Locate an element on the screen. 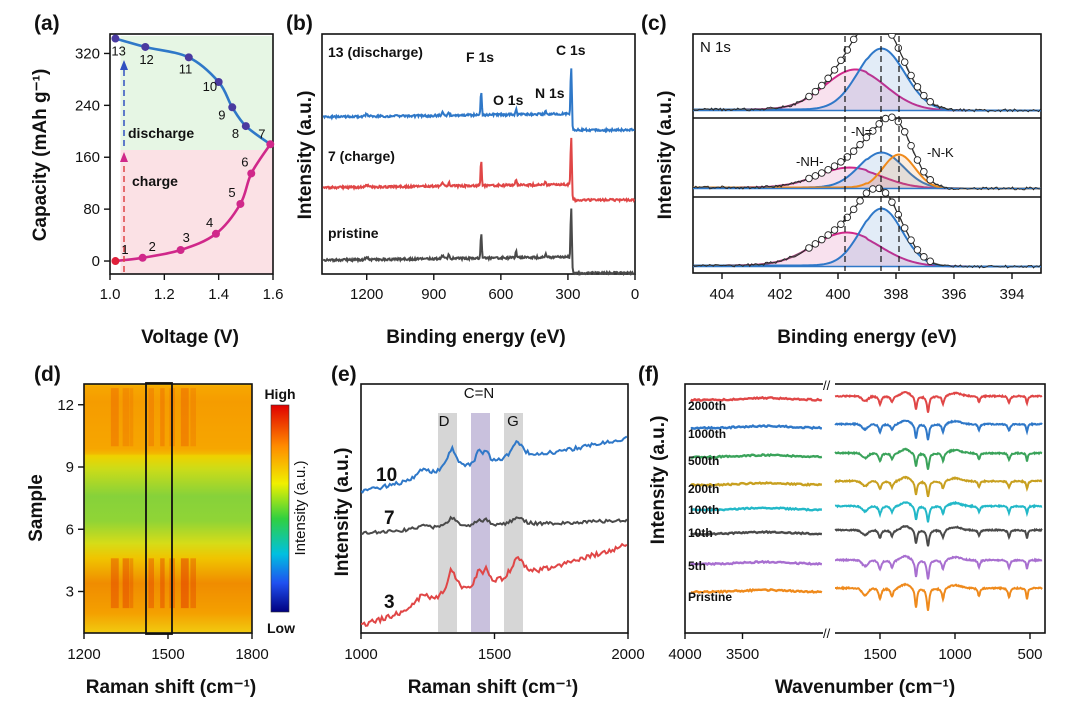 This screenshot has width=1080, height=721. x-tick-label: 1.2 is located at coordinates (164, 294).